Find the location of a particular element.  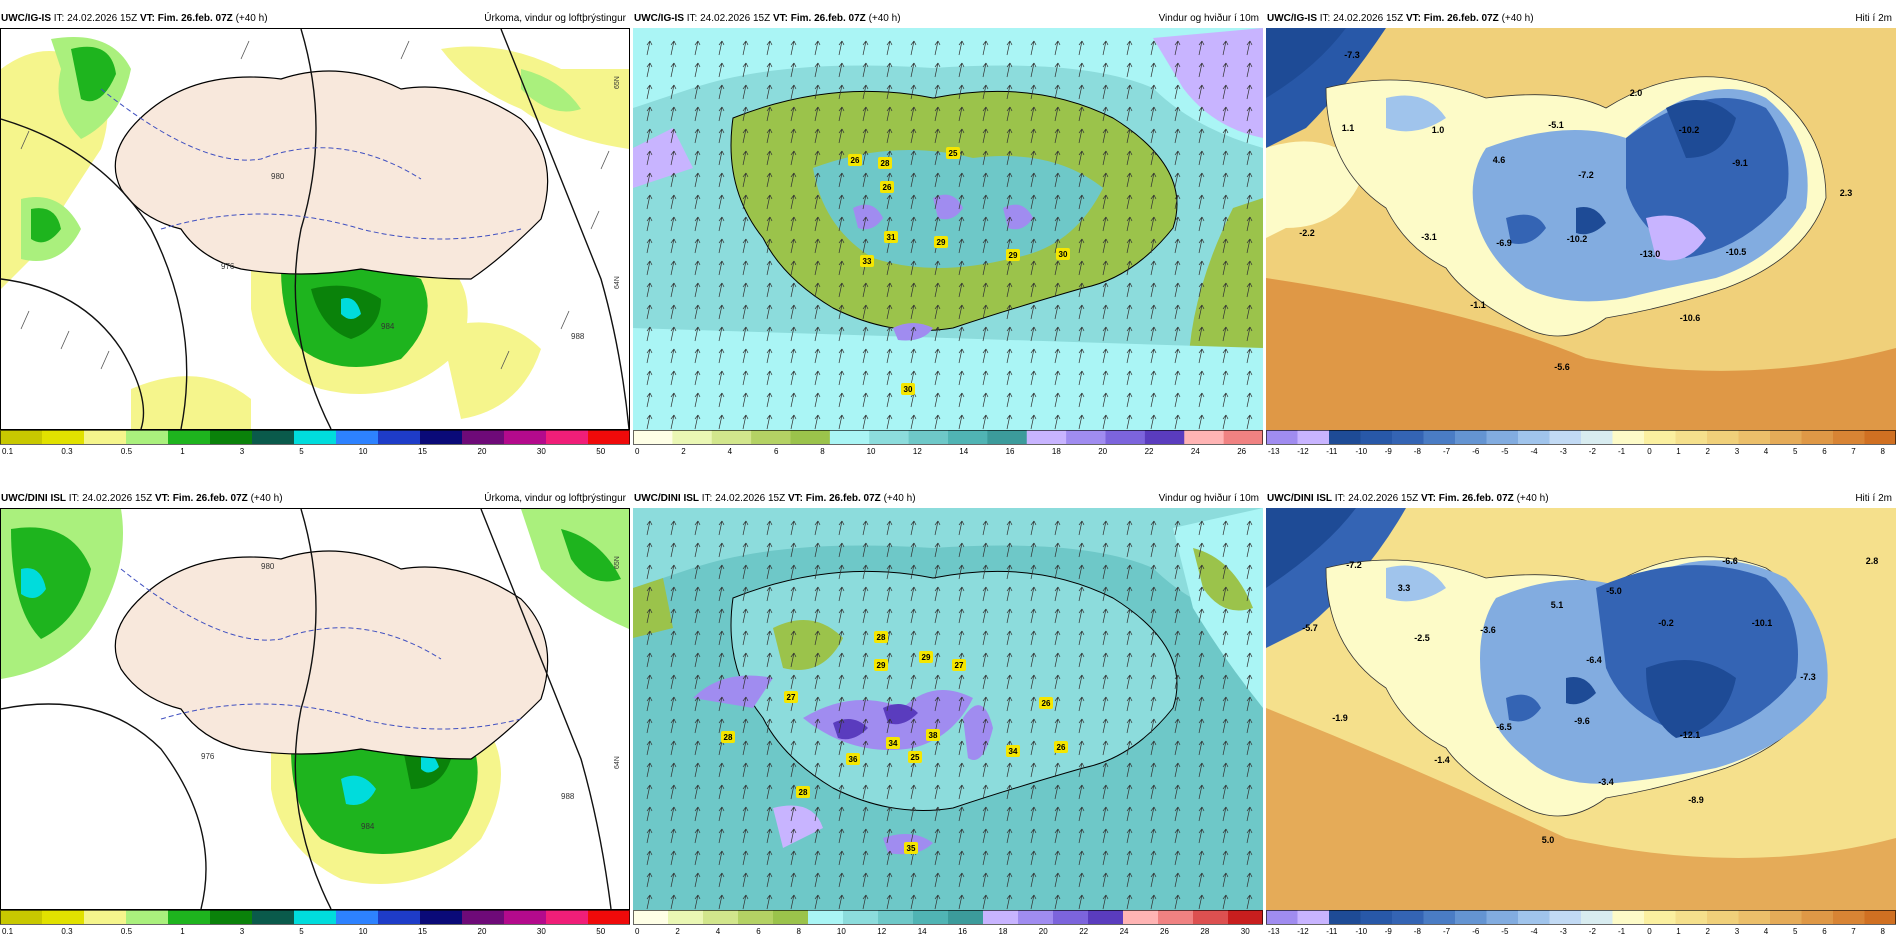

wind-speed-label: 25 is located at coordinates (915, 757).